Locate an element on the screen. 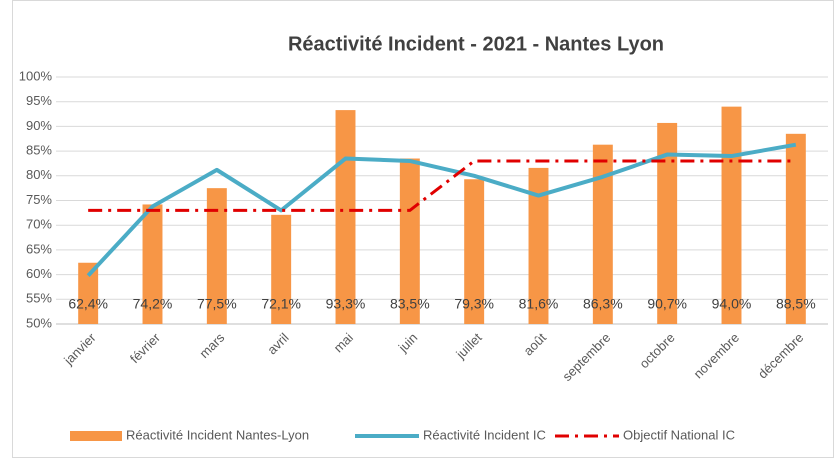  legend-label: Réactivité Incident IC is located at coordinates (484, 434).